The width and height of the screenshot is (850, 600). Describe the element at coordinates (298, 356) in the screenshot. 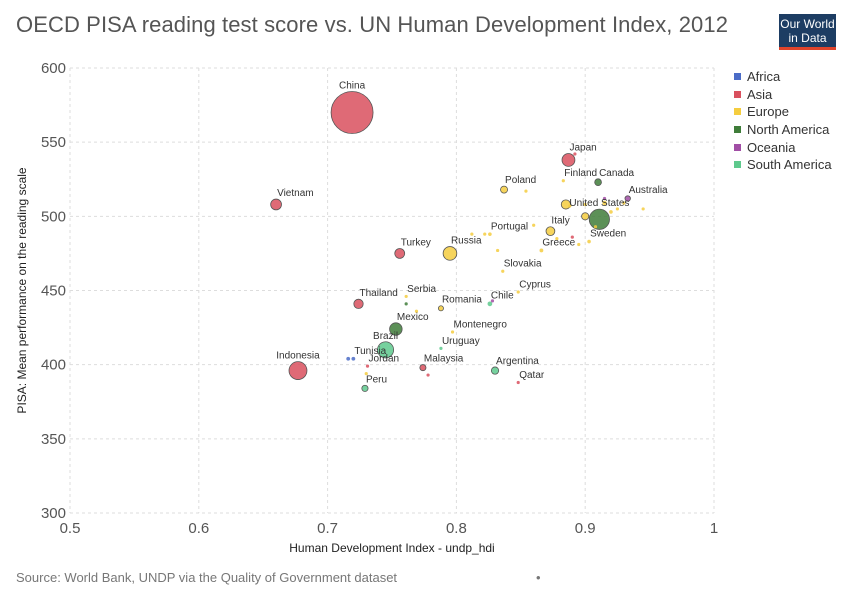

I see `point-label: Indonesia` at that location.